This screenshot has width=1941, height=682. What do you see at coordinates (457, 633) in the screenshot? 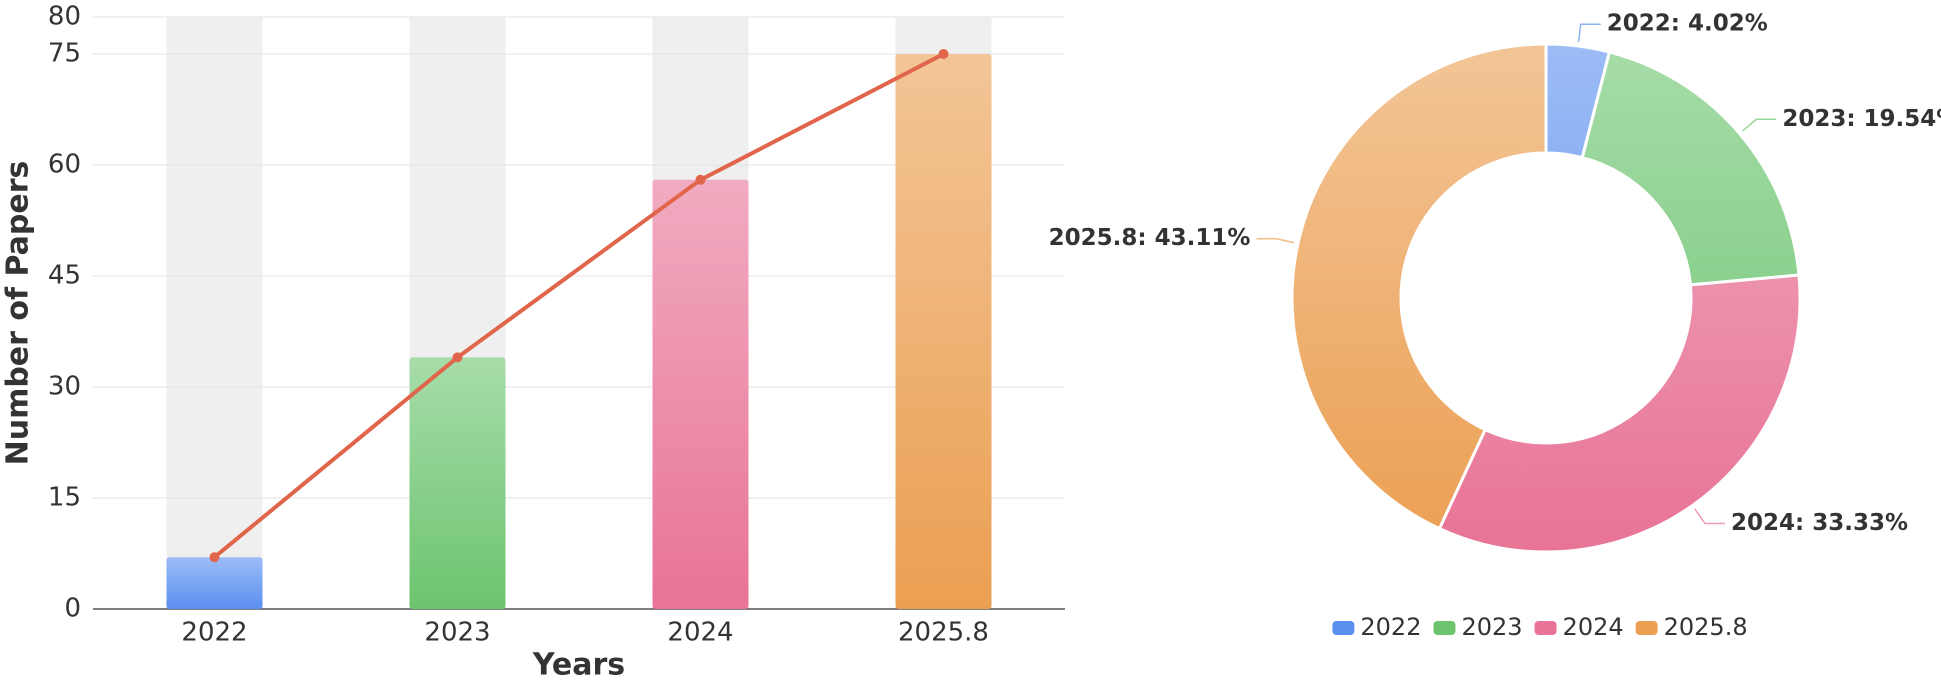
I see `x-tick-label: 2023` at bounding box center [457, 633].